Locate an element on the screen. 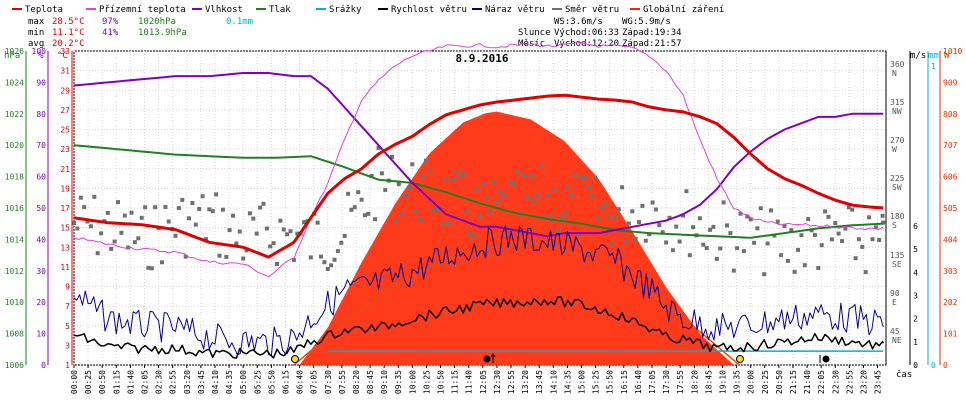 The height and width of the screenshot is (404, 966). wind-tick-label: 0 is located at coordinates (915, 365).